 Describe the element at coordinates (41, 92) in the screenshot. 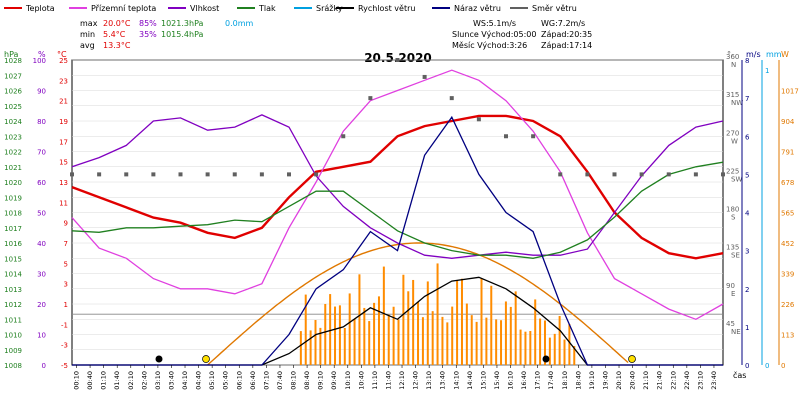

I see `pct-tick-label: 90` at that location.